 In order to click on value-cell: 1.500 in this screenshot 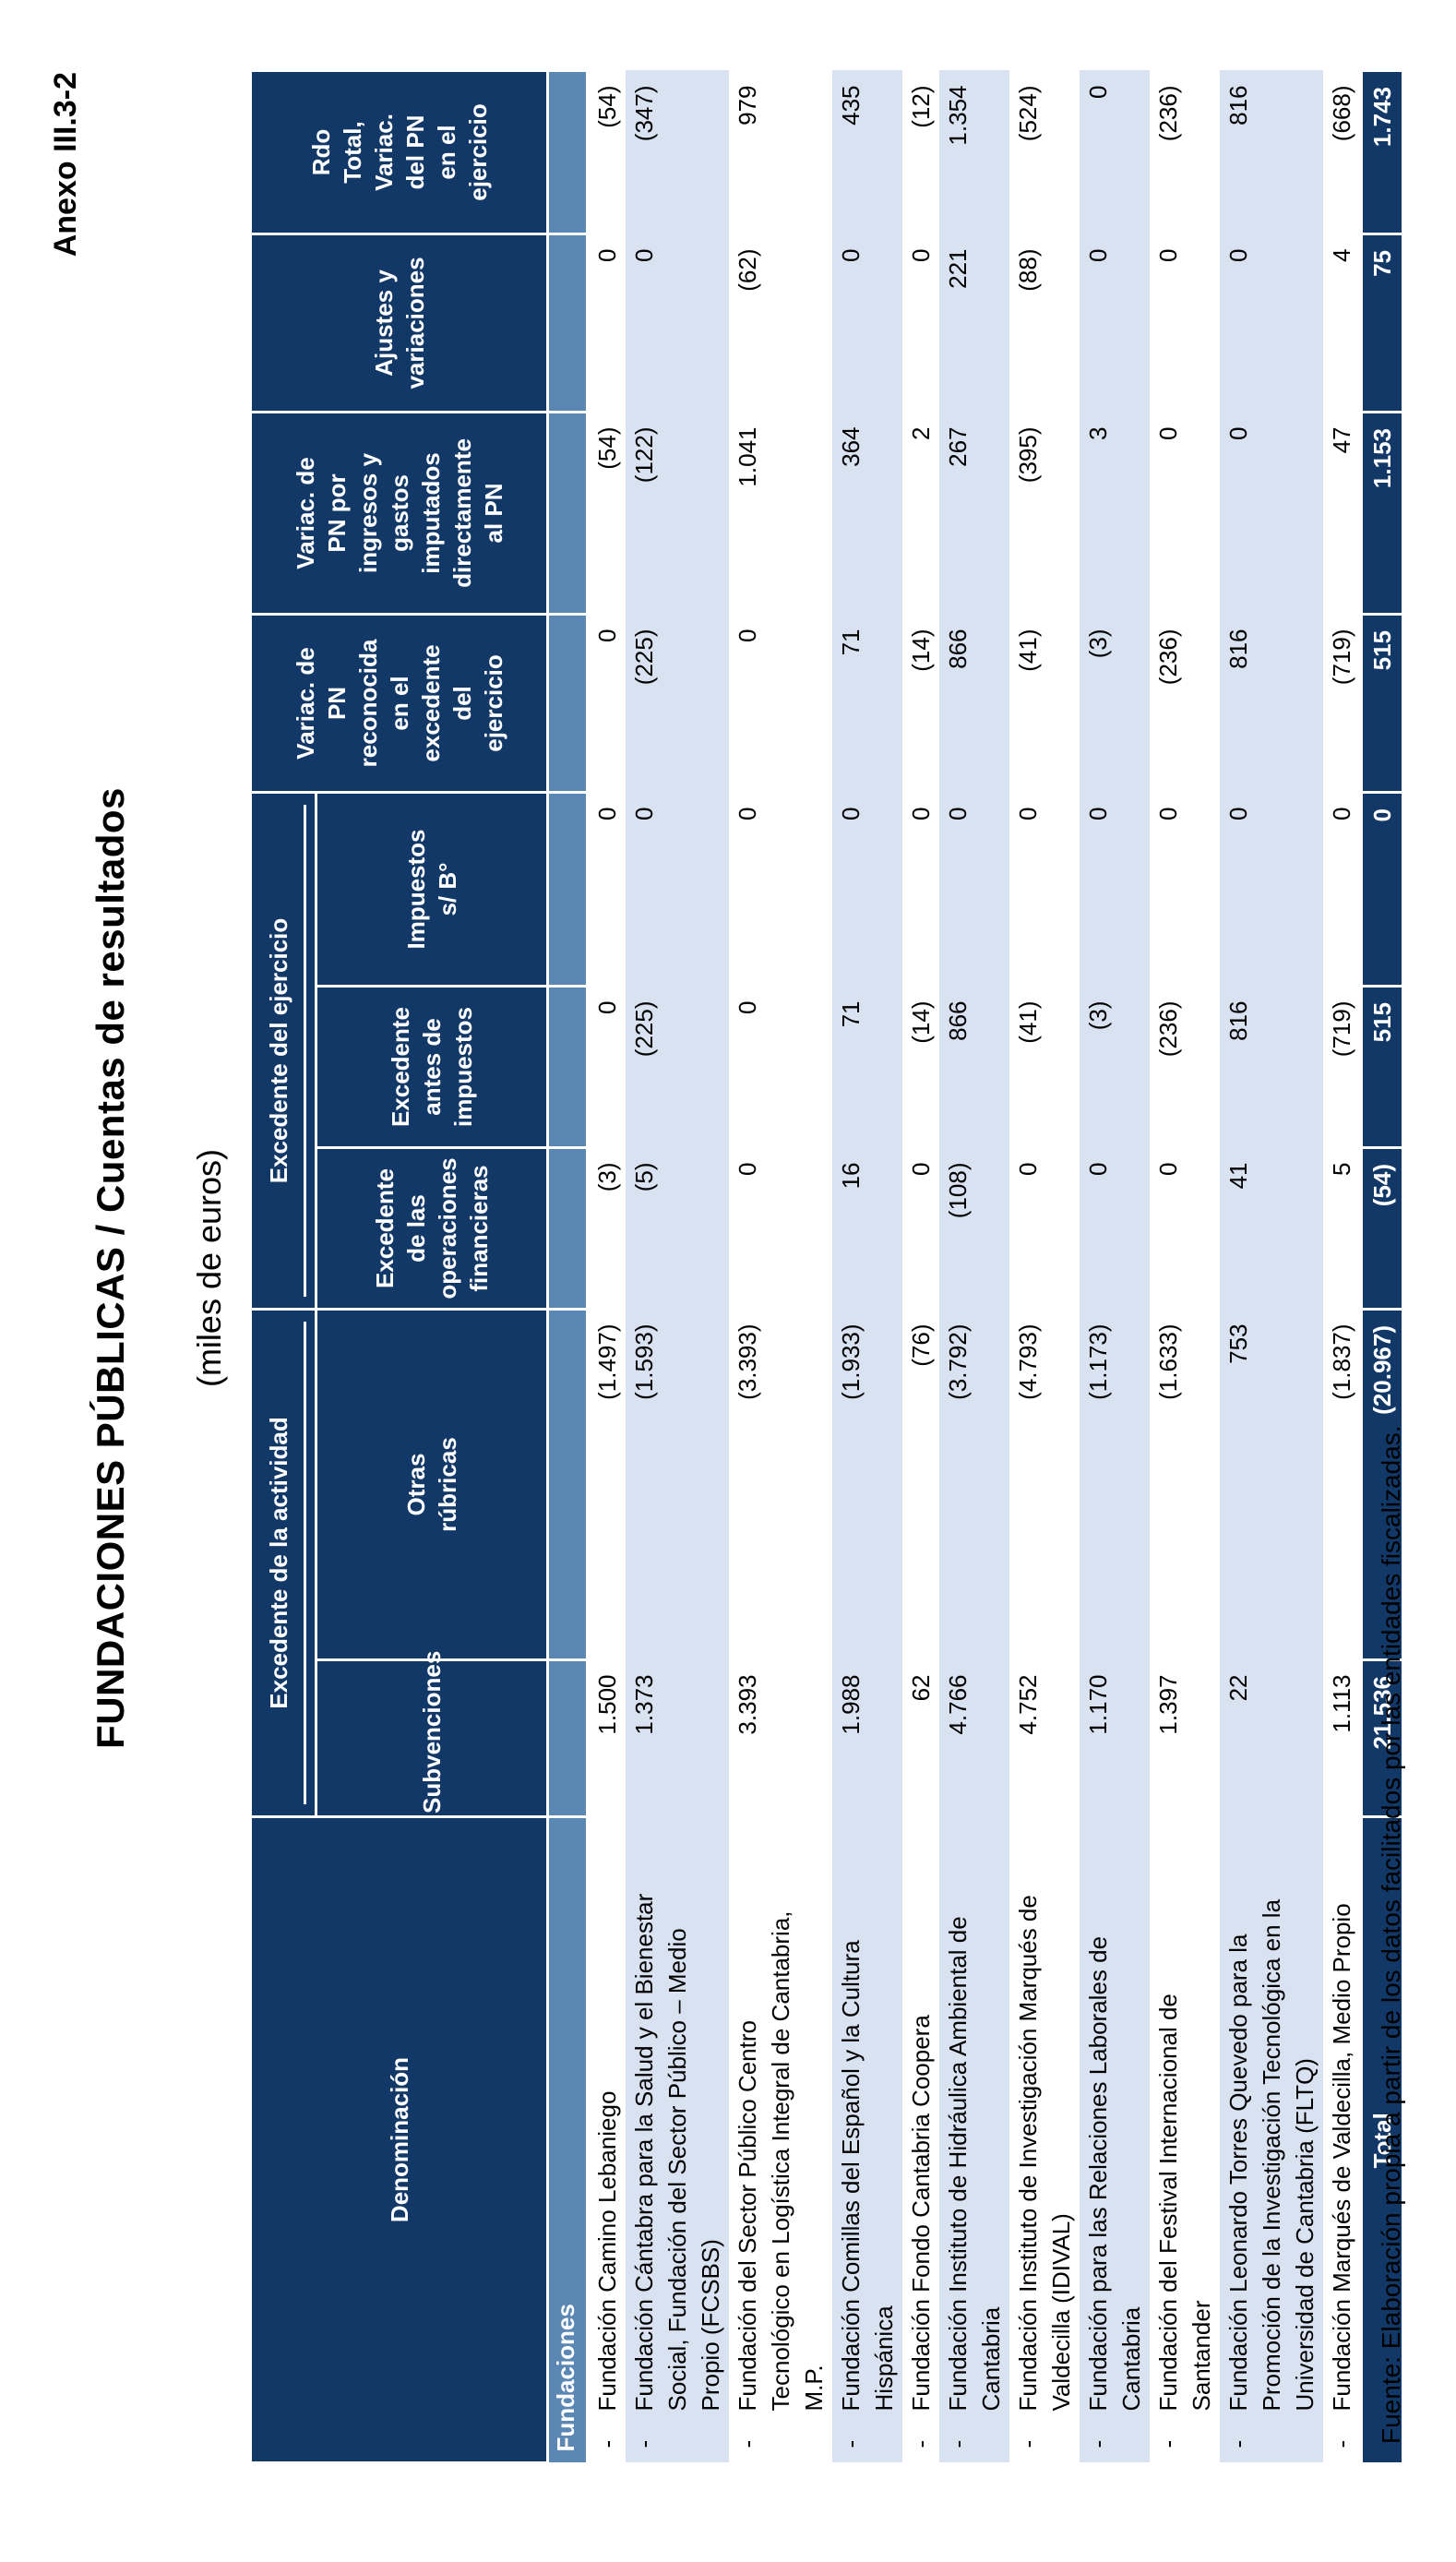, I will do `click(606, 1738)`.